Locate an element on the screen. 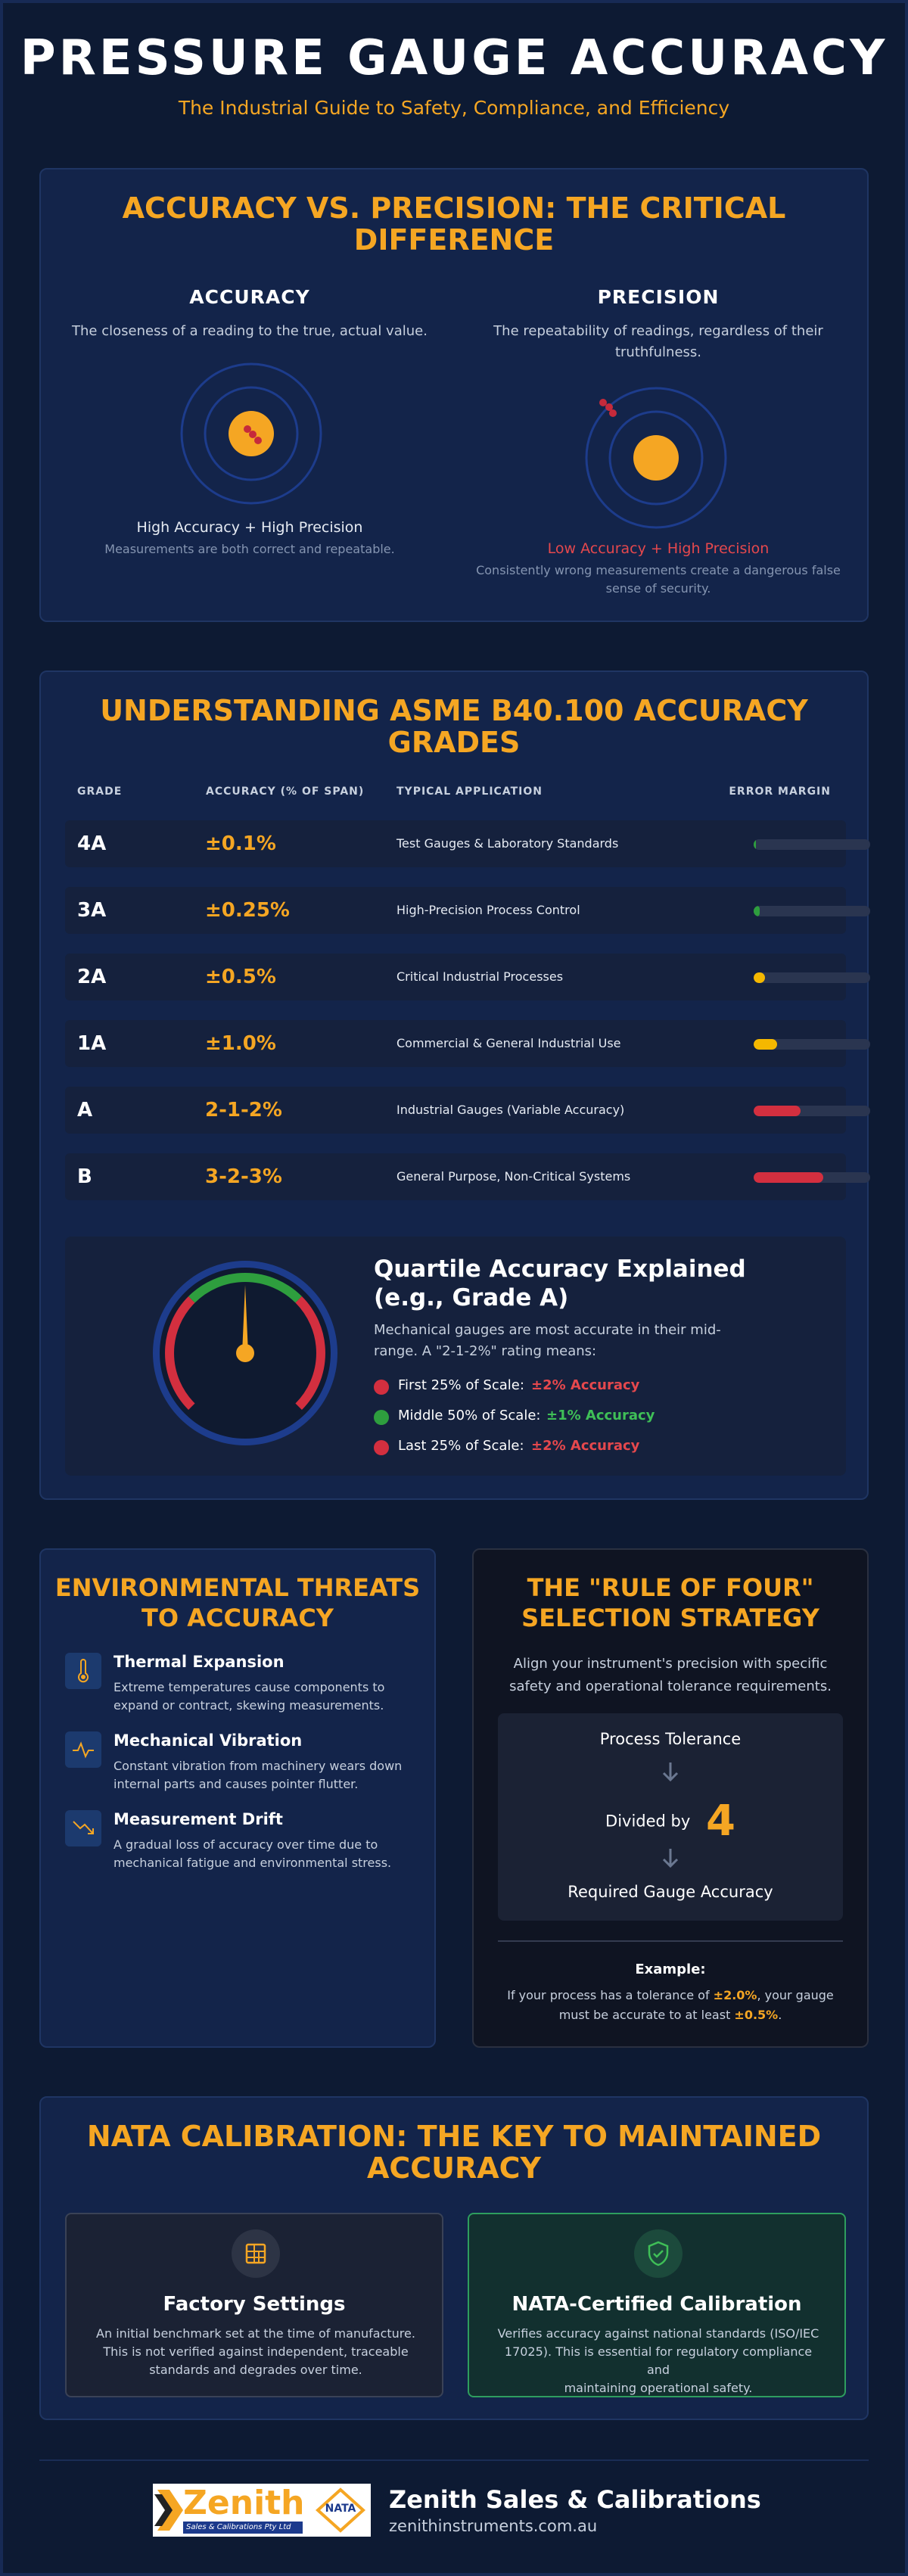 This screenshot has width=908, height=2576. accuracy-cell: ±0.5% is located at coordinates (241, 977).